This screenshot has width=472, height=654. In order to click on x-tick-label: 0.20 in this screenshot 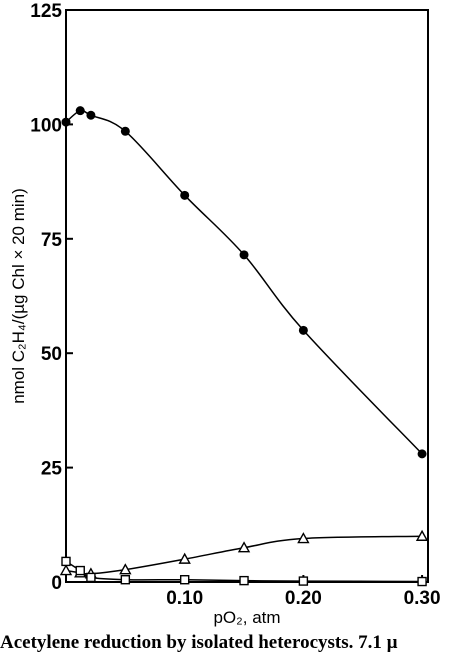, I will do `click(303, 598)`.